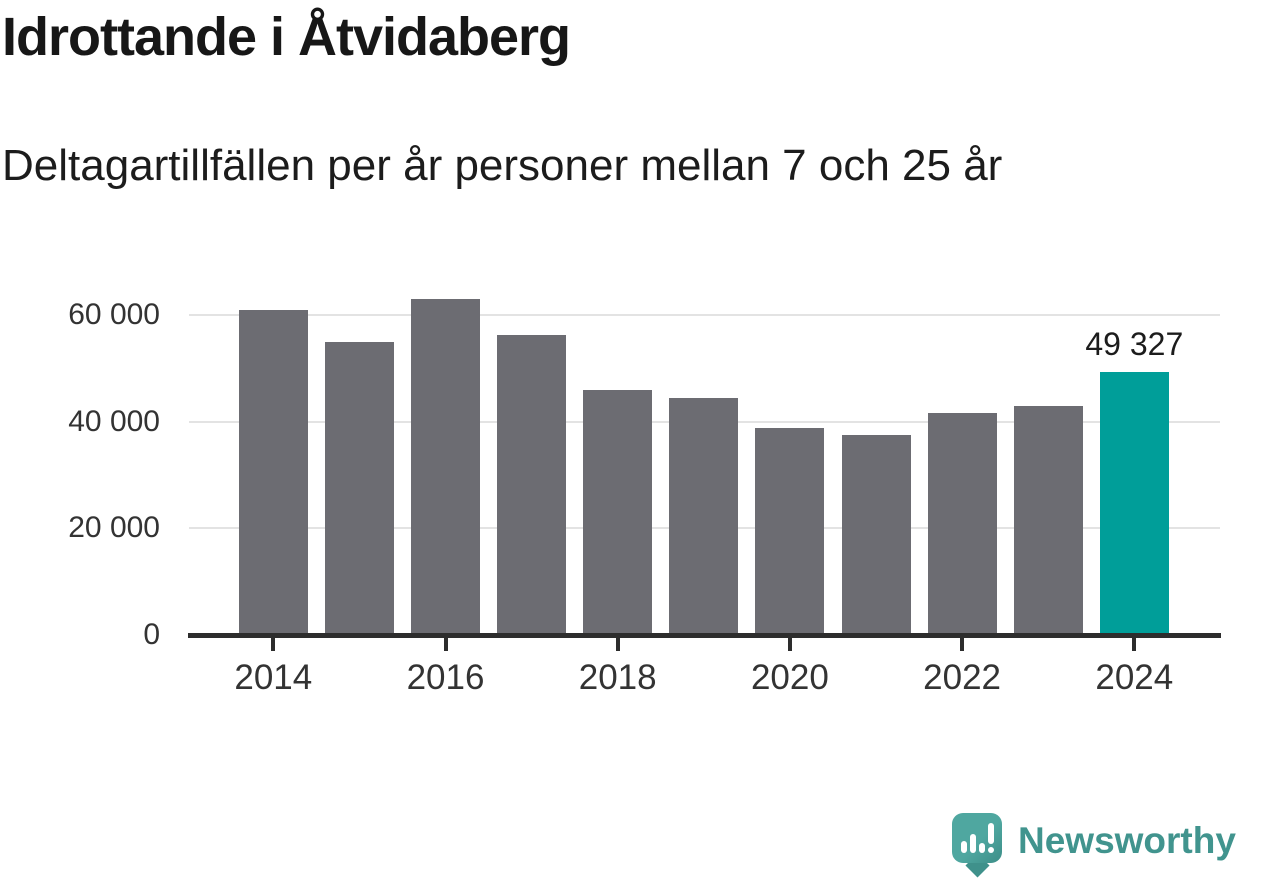 The width and height of the screenshot is (1262, 879). I want to click on bar-2015, so click(359, 488).